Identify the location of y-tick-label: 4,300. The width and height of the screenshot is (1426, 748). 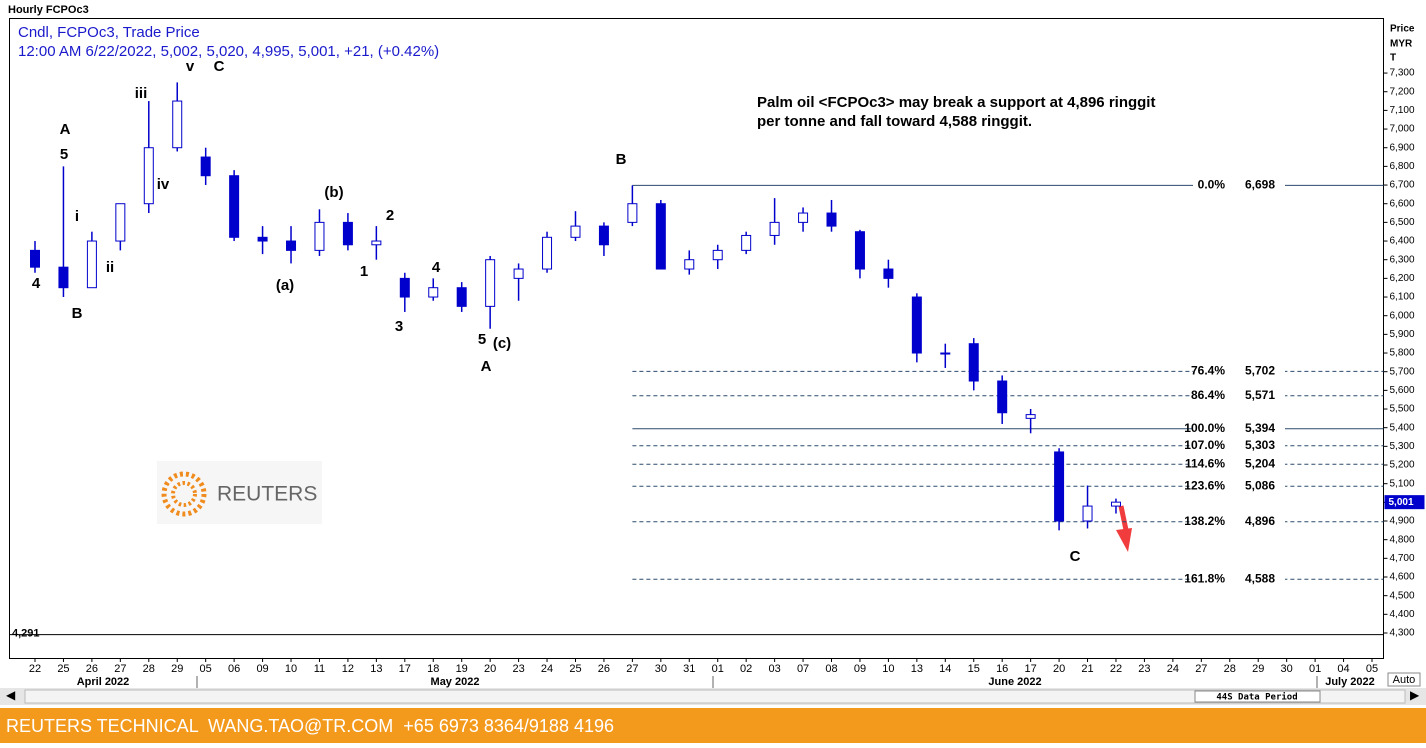
(1402, 633).